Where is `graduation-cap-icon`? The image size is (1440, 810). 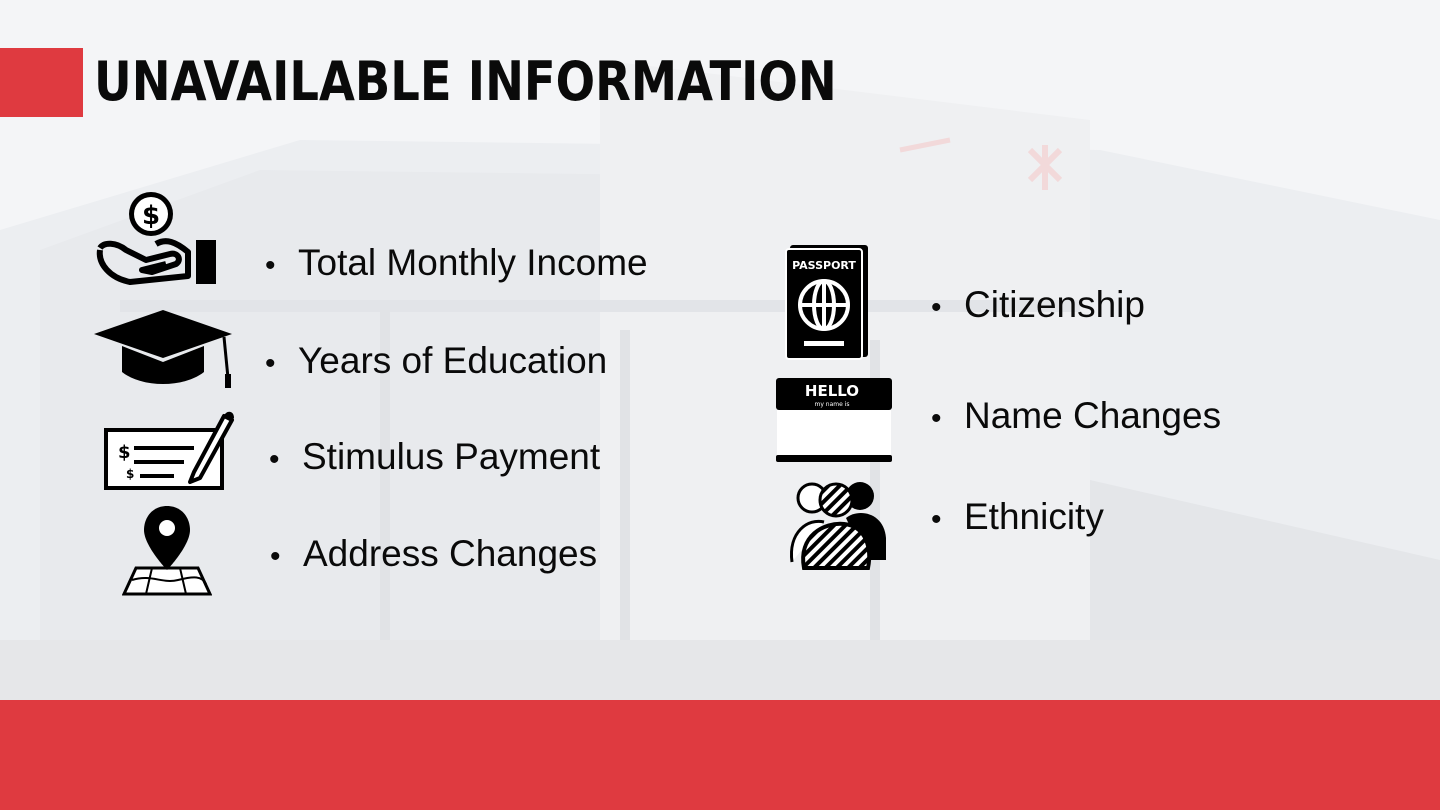
graduation-cap-icon is located at coordinates (163, 349).